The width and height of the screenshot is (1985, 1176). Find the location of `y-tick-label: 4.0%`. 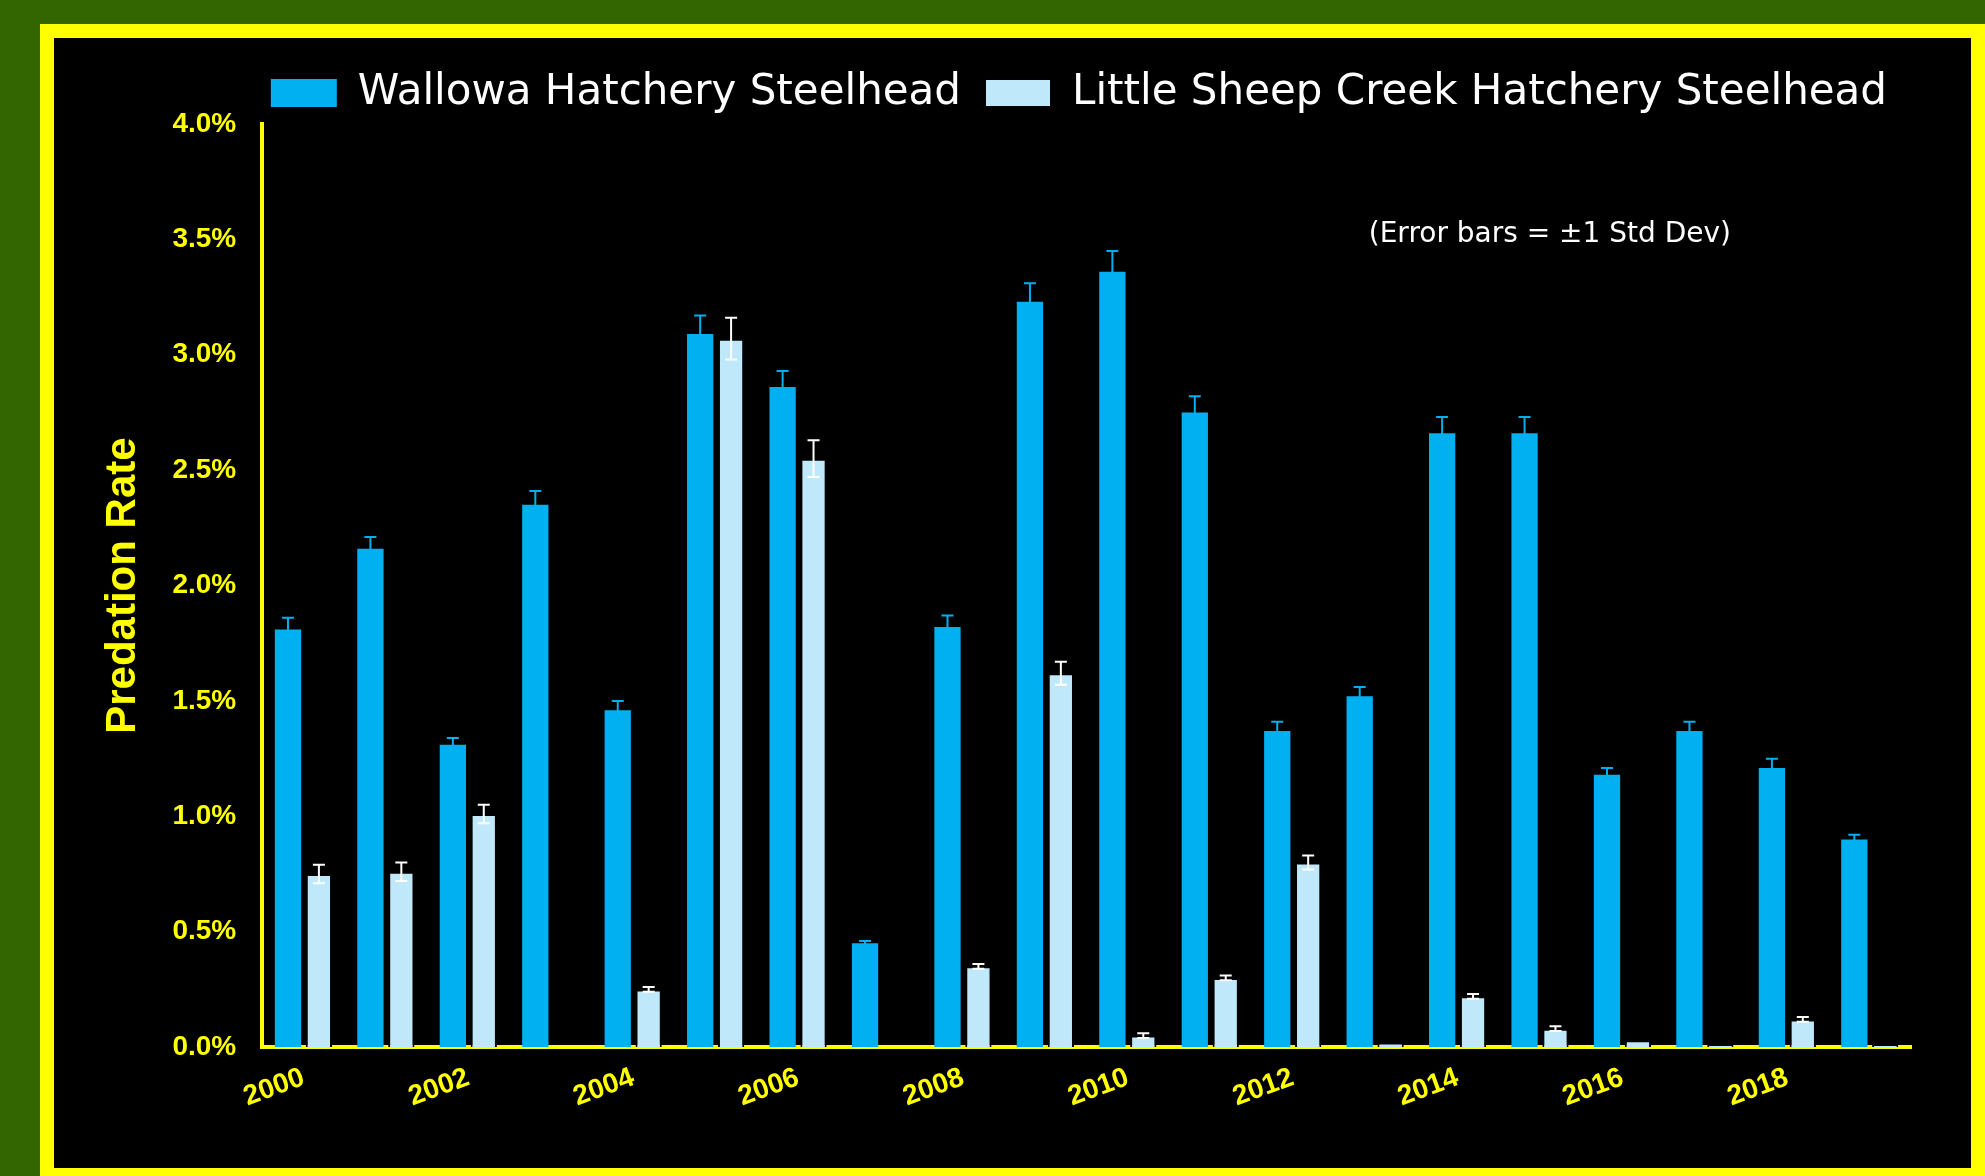

y-tick-label: 4.0% is located at coordinates (204, 122).